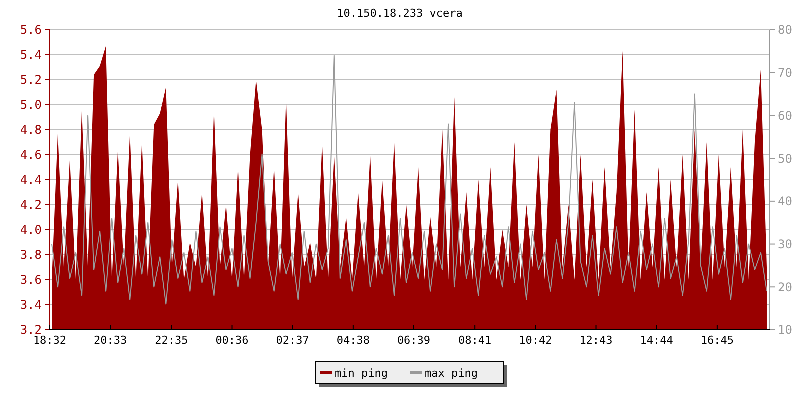 The image size is (800, 400). What do you see at coordinates (171, 340) in the screenshot?
I see `x-tick-label: 22:35` at bounding box center [171, 340].